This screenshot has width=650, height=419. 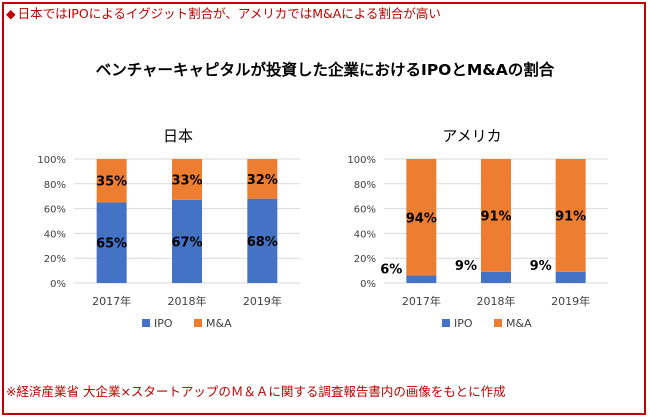 I want to click on data-label-usa-mna-1: 91%, so click(x=495, y=216).